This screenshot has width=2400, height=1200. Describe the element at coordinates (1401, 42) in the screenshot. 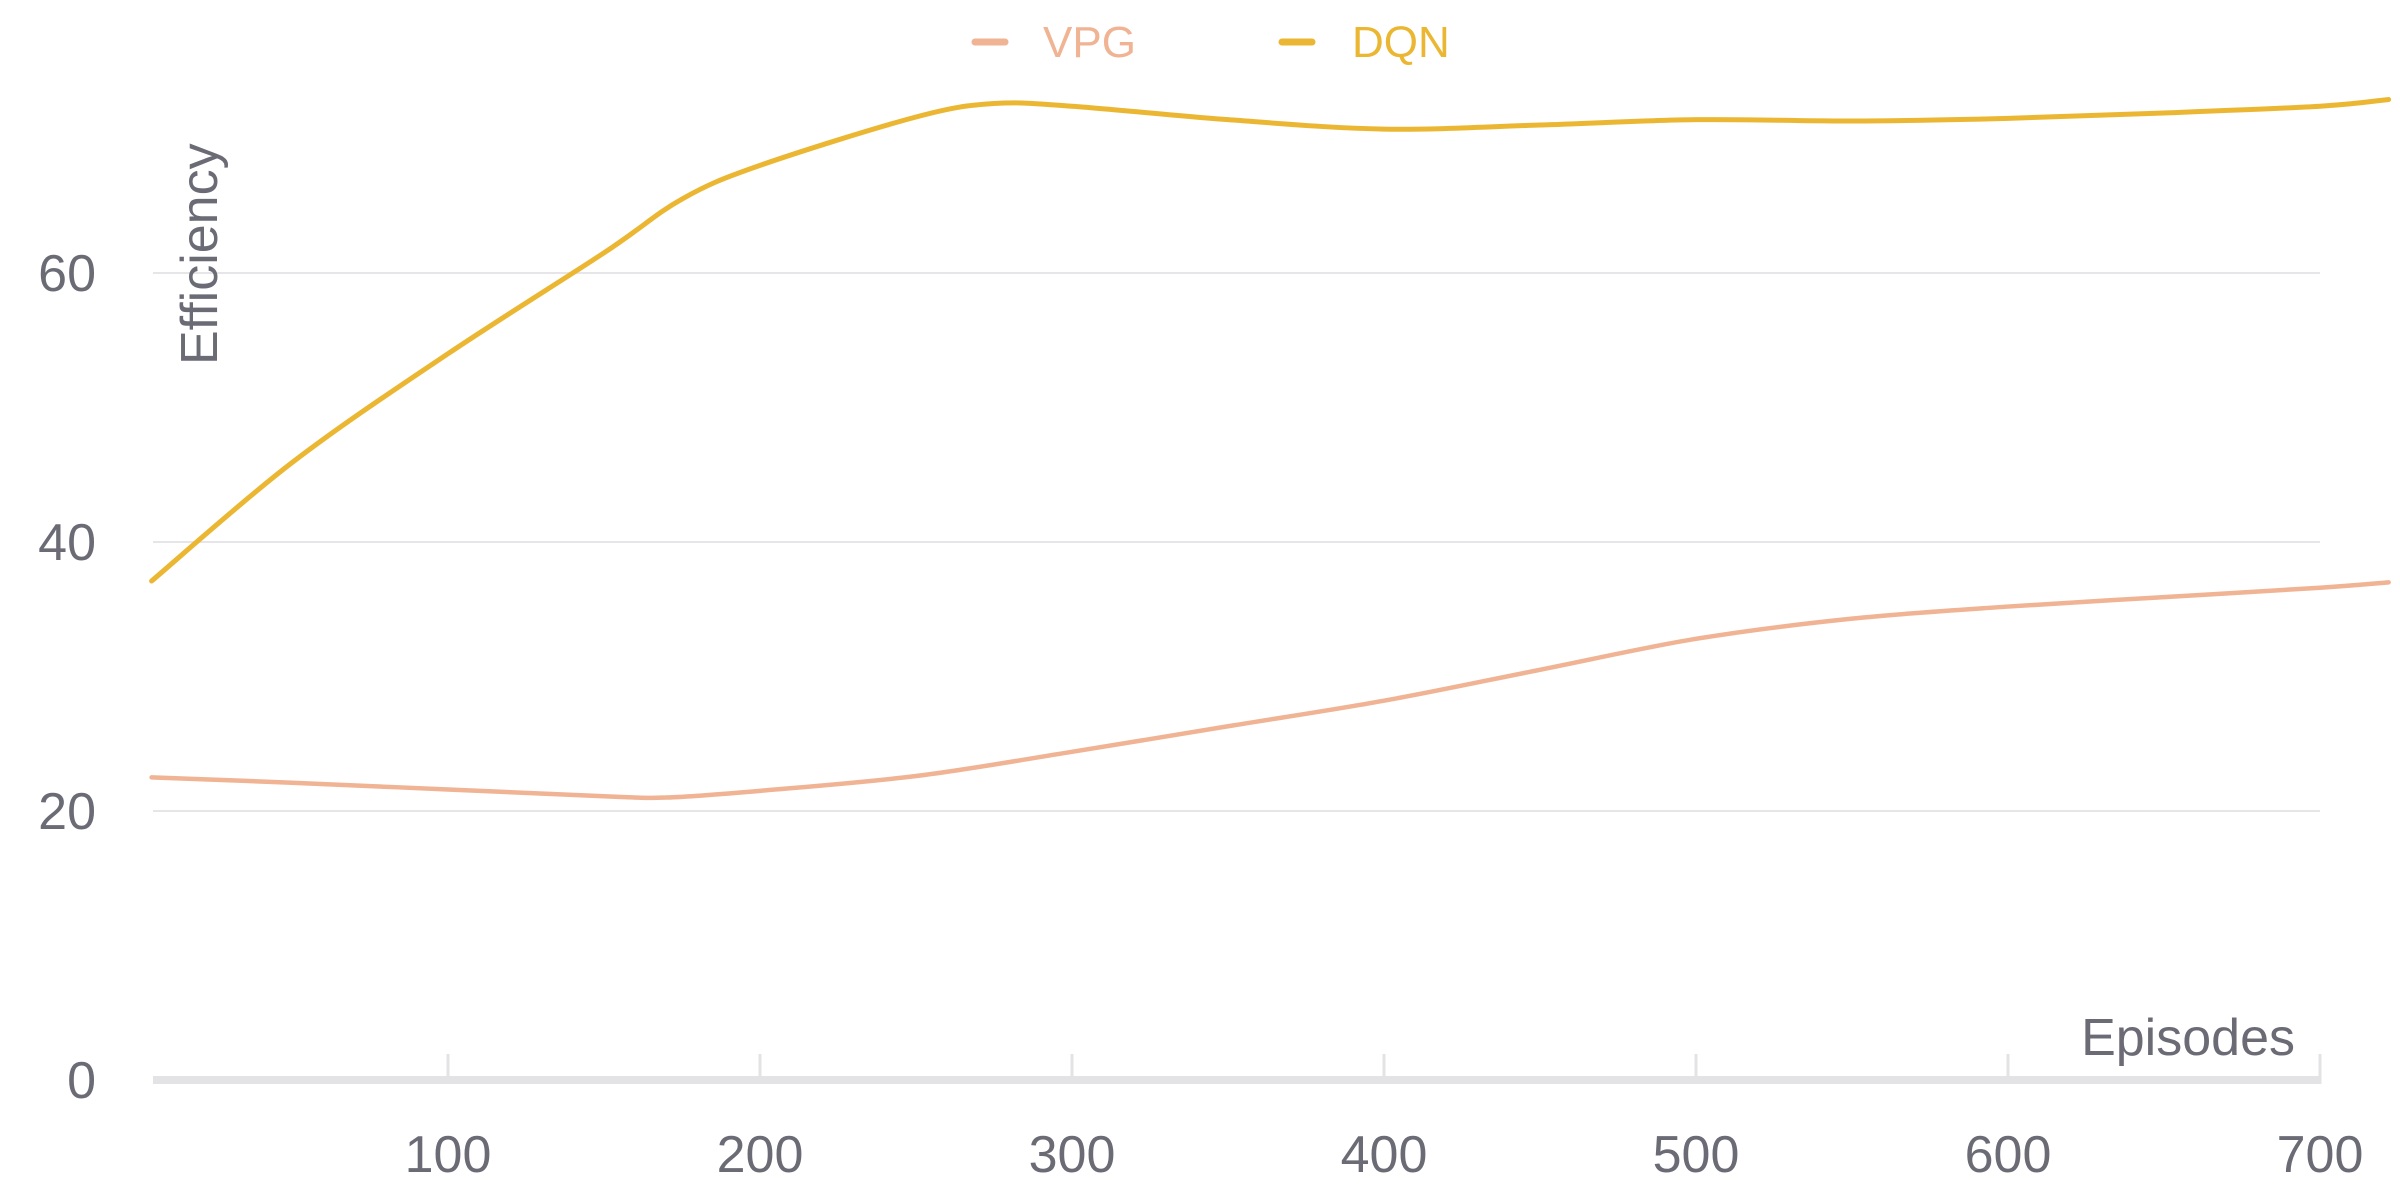

I see `legend-label: DQN` at that location.